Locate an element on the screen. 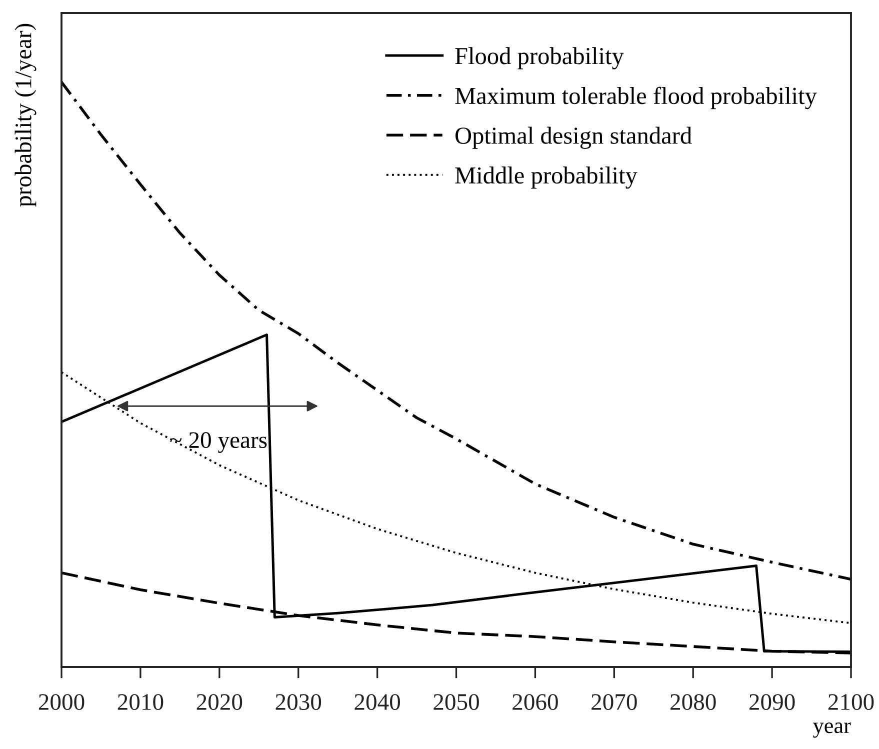  x-tick-label: 2060 is located at coordinates (535, 702).